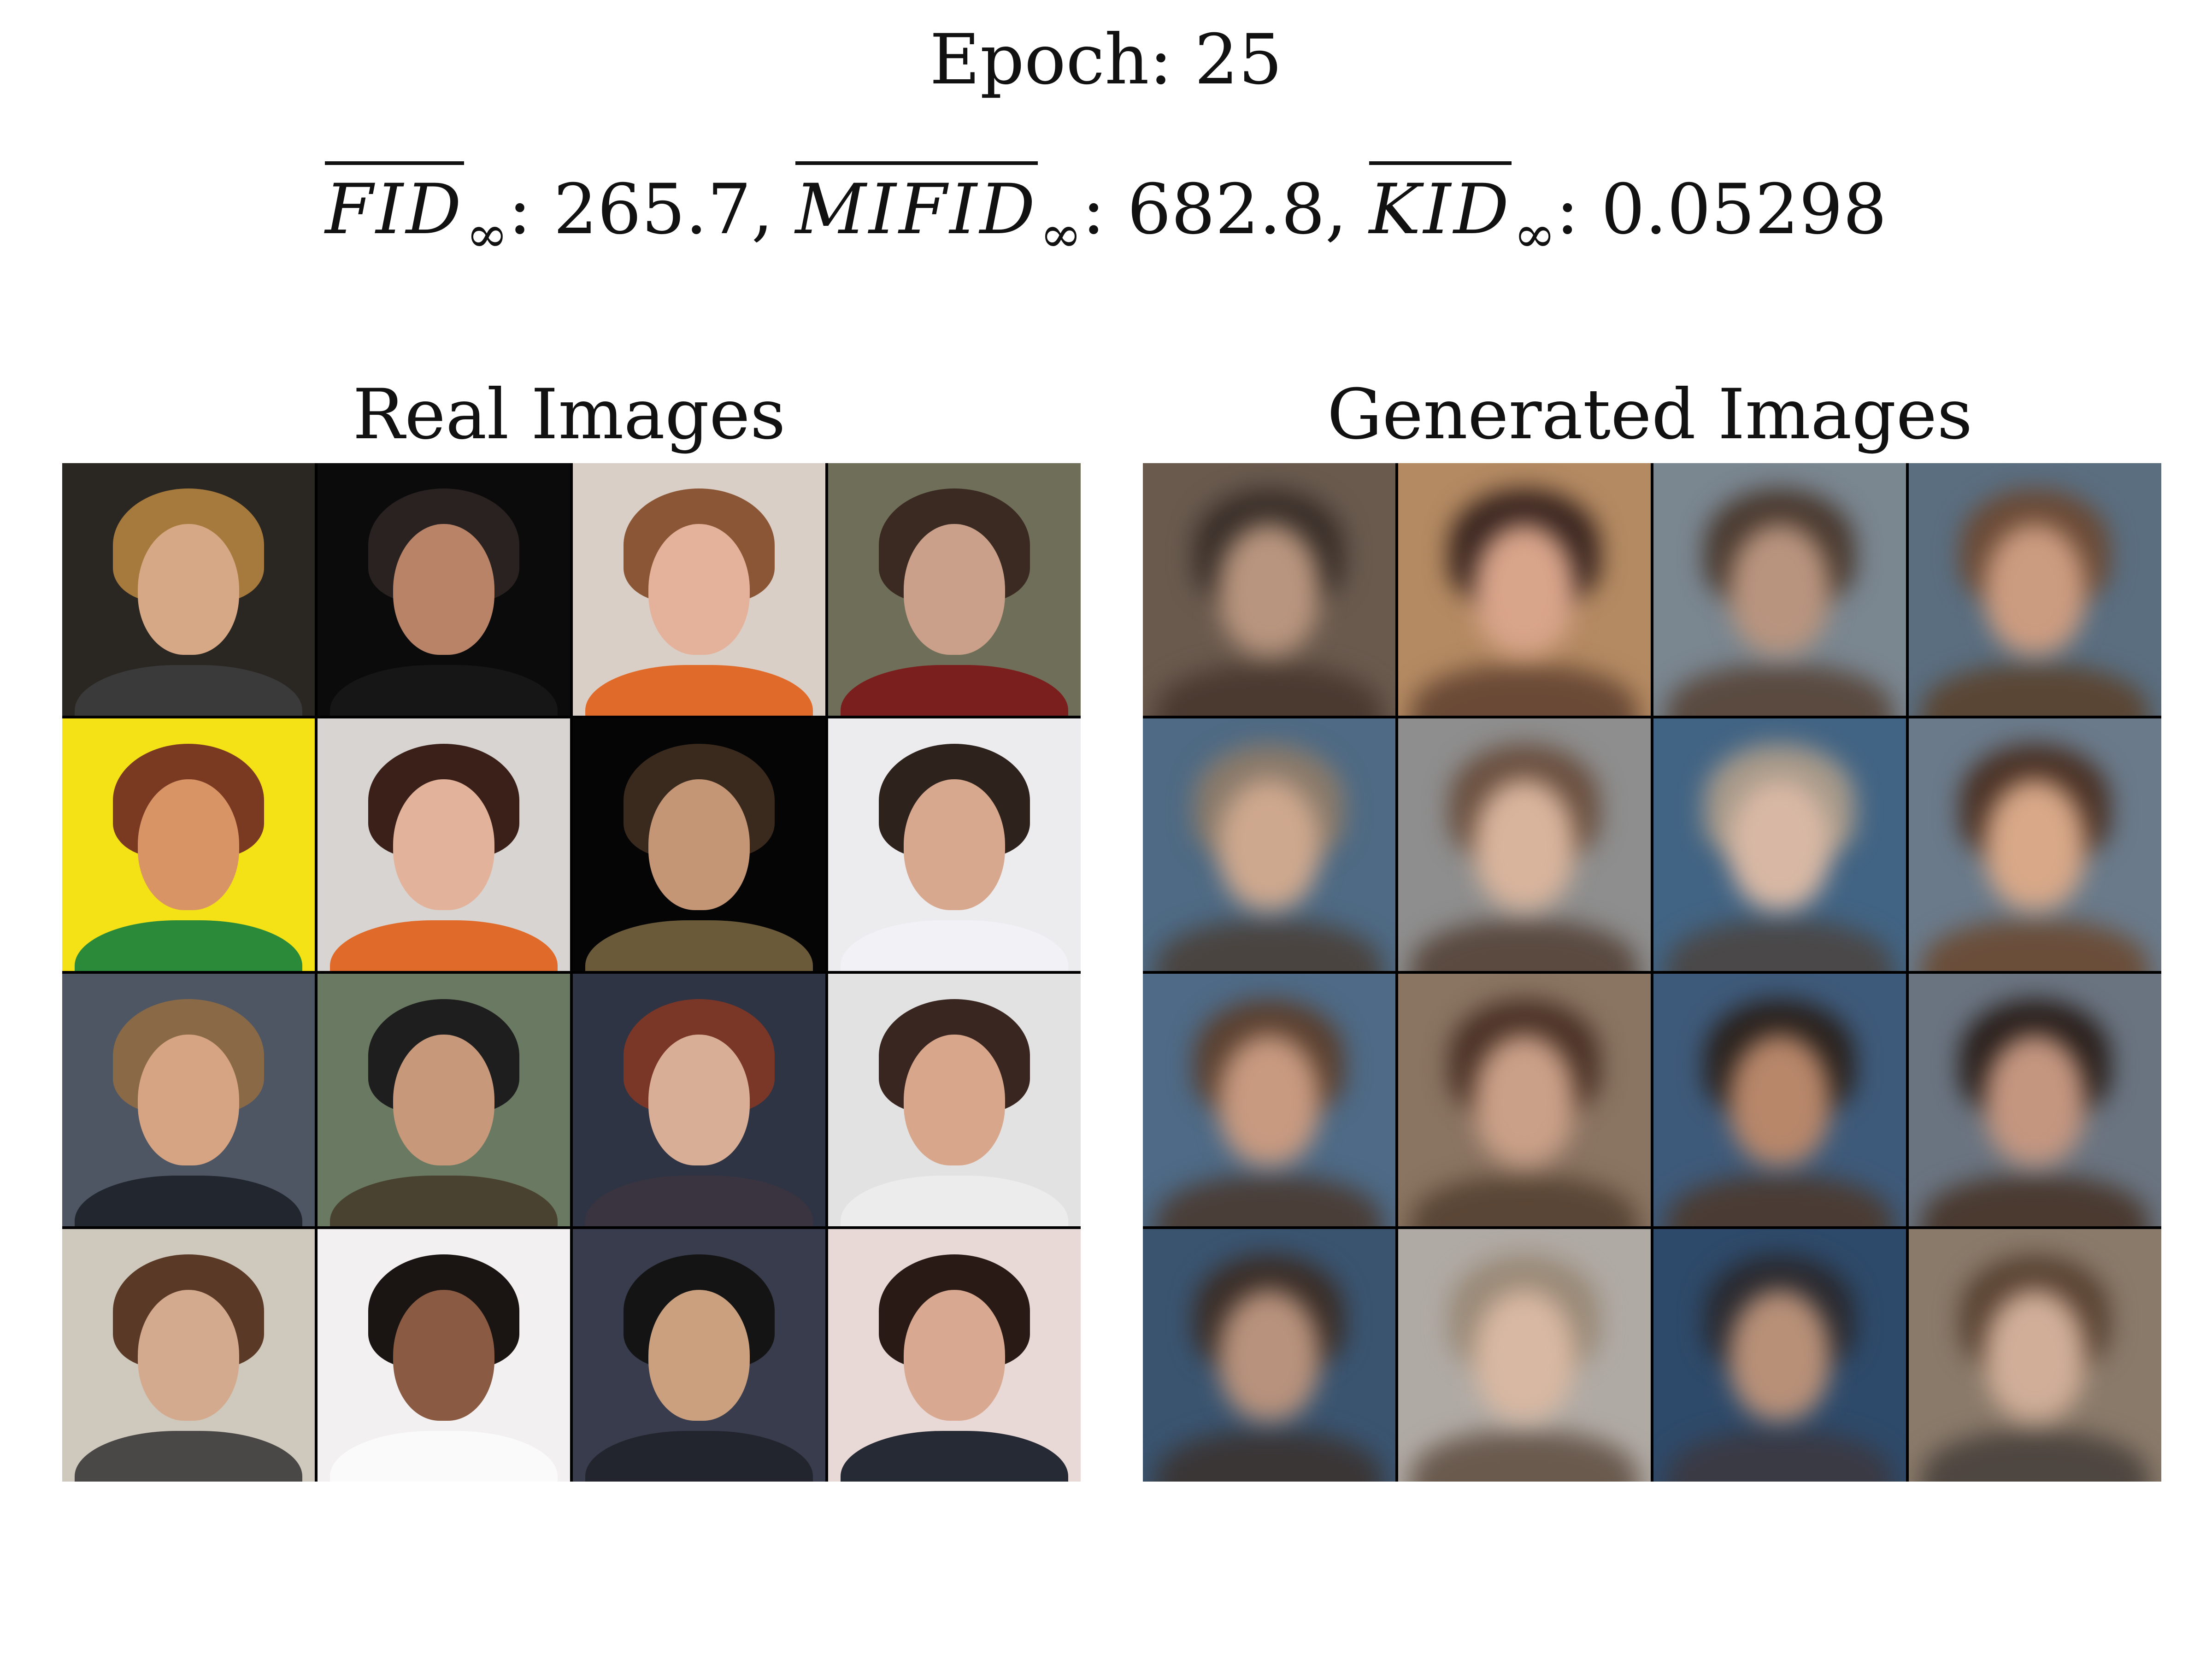 This screenshot has width=2212, height=1659. What do you see at coordinates (1106, 60) in the screenshot?
I see `epoch-title: Epoch: 25` at bounding box center [1106, 60].